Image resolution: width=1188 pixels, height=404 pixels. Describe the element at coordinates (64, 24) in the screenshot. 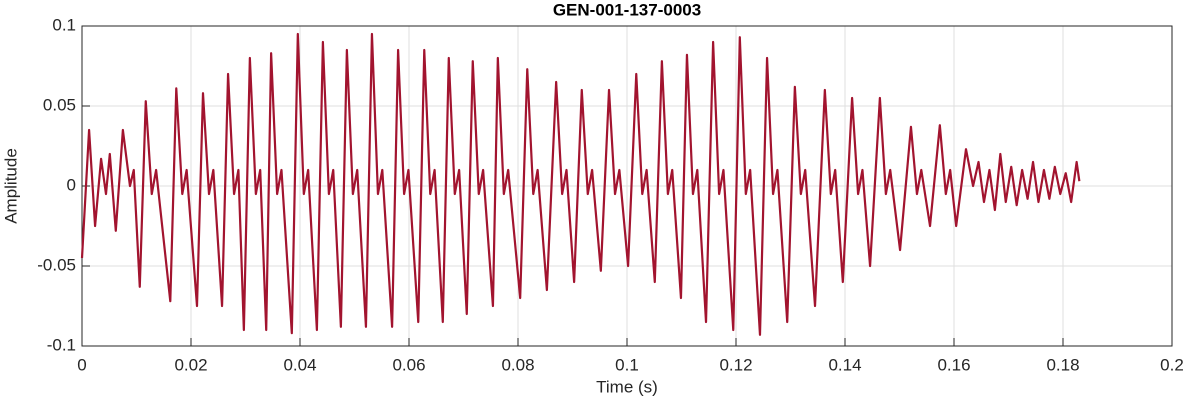

I see `y-tick-label: 0.1` at that location.